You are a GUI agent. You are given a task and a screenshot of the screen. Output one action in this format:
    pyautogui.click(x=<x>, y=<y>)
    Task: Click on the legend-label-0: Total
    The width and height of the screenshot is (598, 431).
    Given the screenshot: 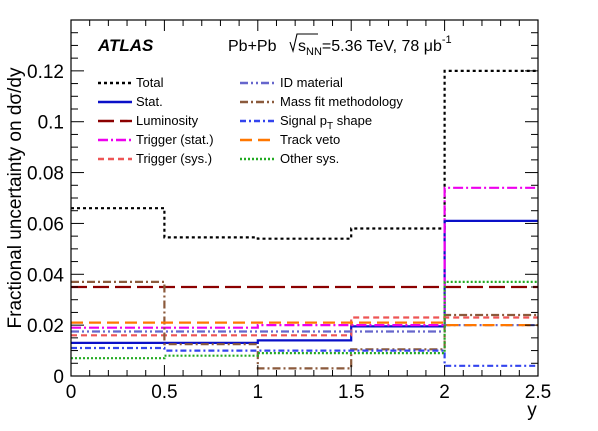 What is the action you would take?
    pyautogui.click(x=150, y=82)
    